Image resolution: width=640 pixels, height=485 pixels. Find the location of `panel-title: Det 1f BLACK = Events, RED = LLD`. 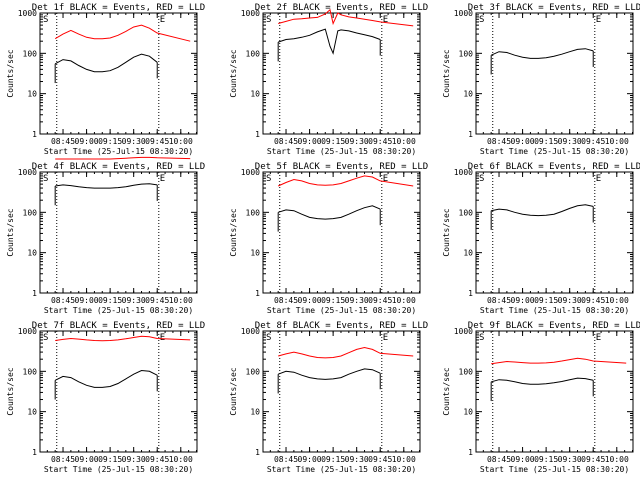

panel-title: Det 1f BLACK = Events, RED = LLD is located at coordinates (118, 8).